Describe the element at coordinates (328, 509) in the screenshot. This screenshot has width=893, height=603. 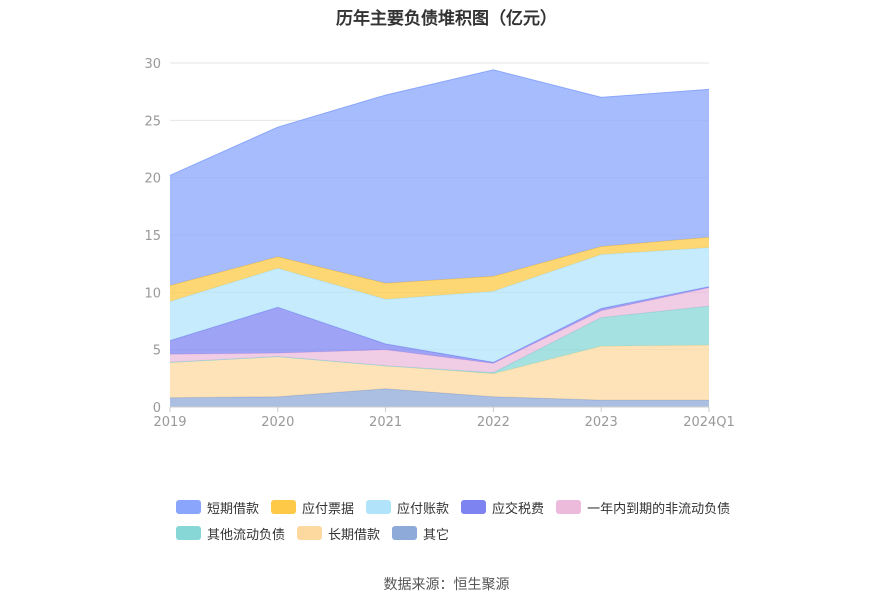
I see `legend-label: 应付票据` at that location.